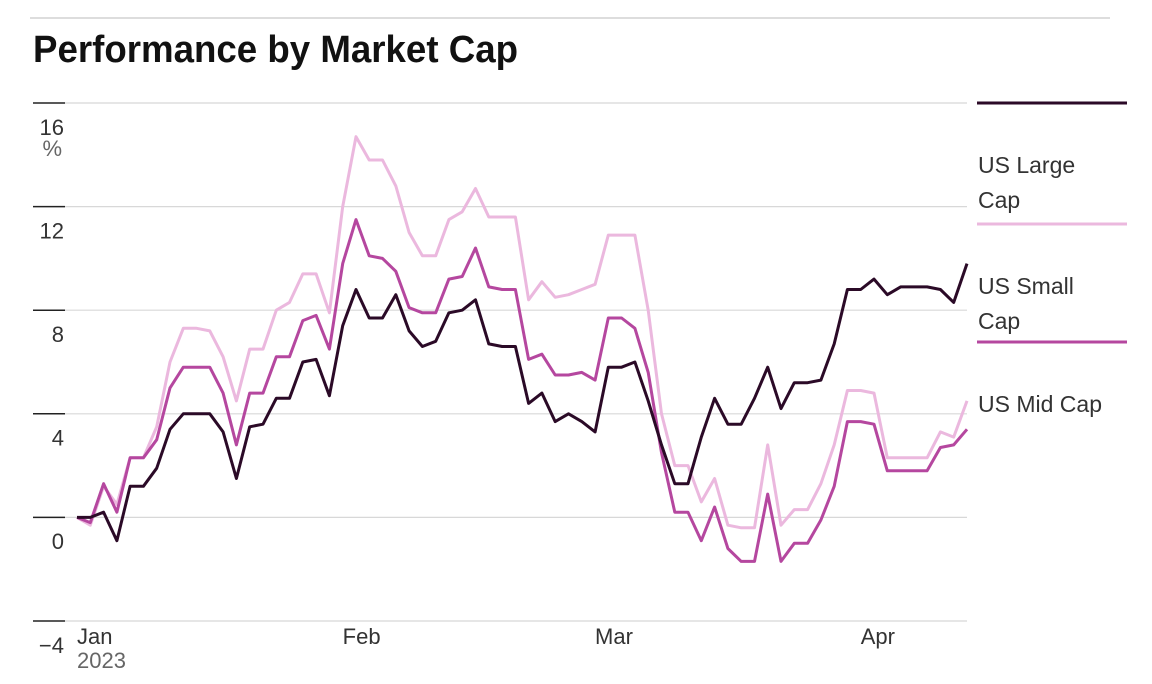  I want to click on x-tick-label: Jan, so click(94, 636).